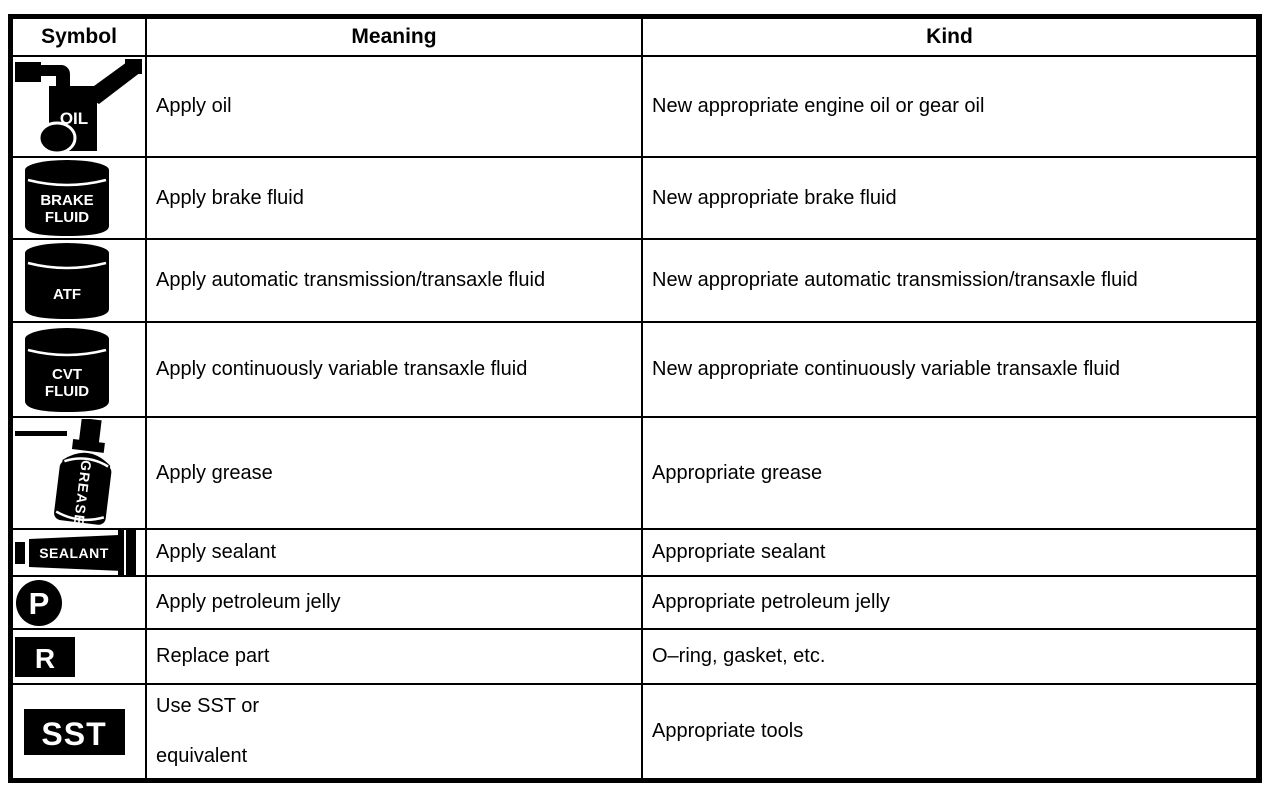 Image resolution: width=1270 pixels, height=790 pixels. What do you see at coordinates (949, 731) in the screenshot?
I see `kind-cell-sst: Appropriate tools` at bounding box center [949, 731].